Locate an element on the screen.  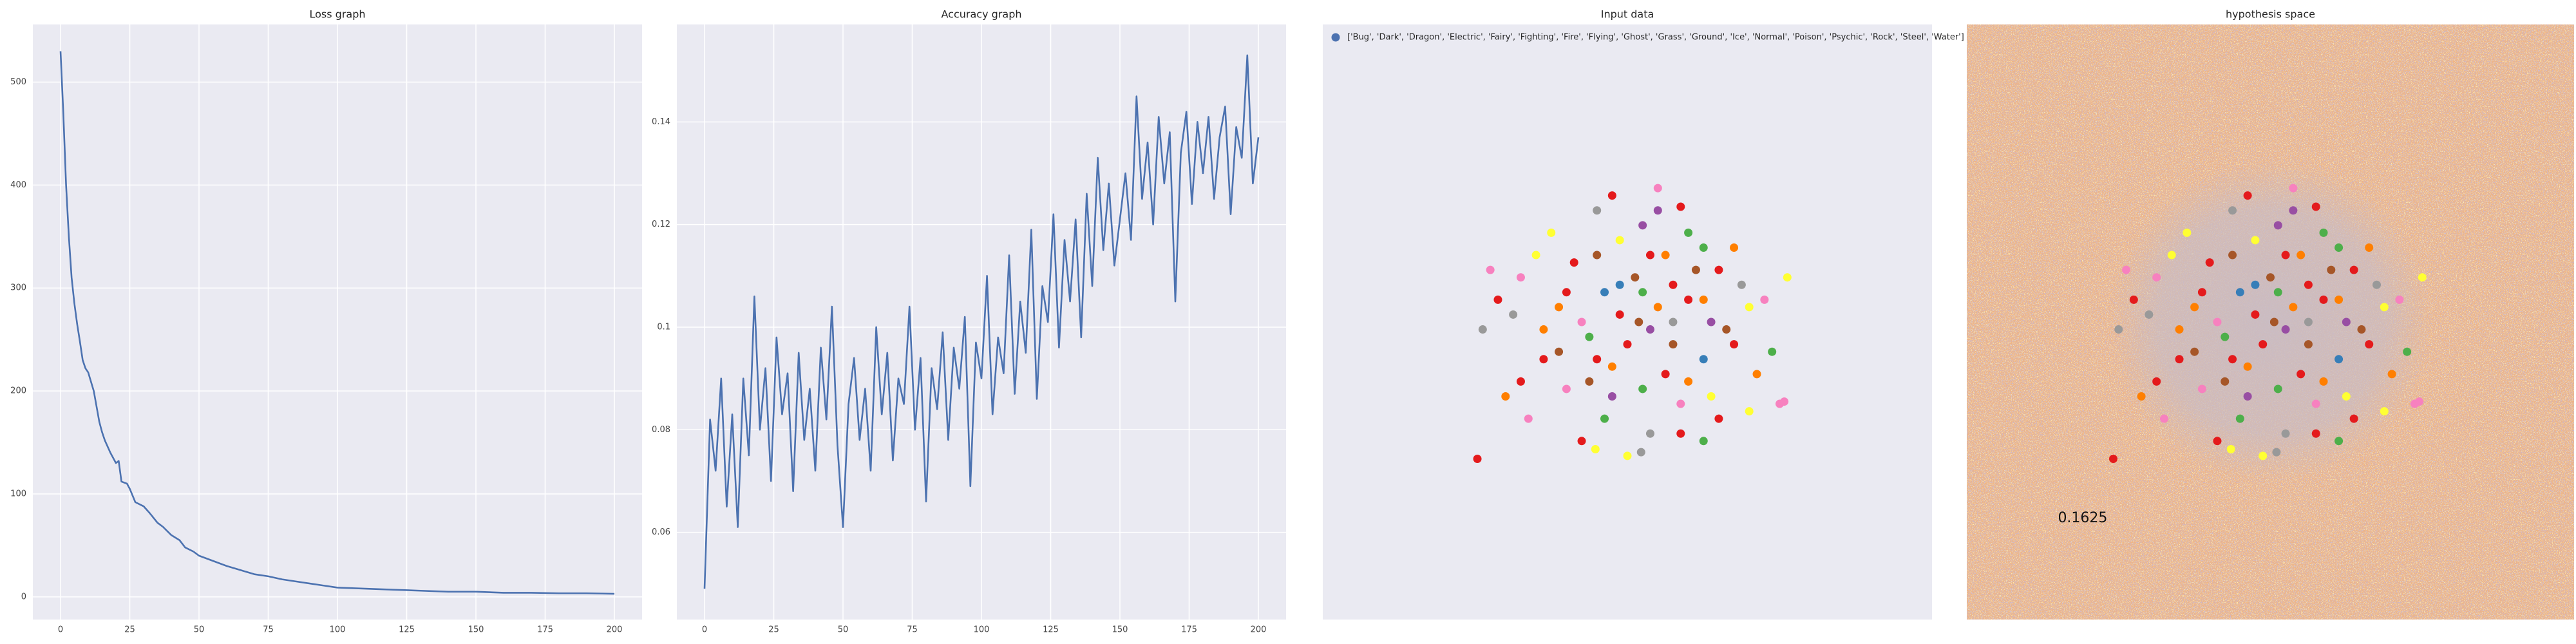
annotation: 0.1625 is located at coordinates (2082, 518).